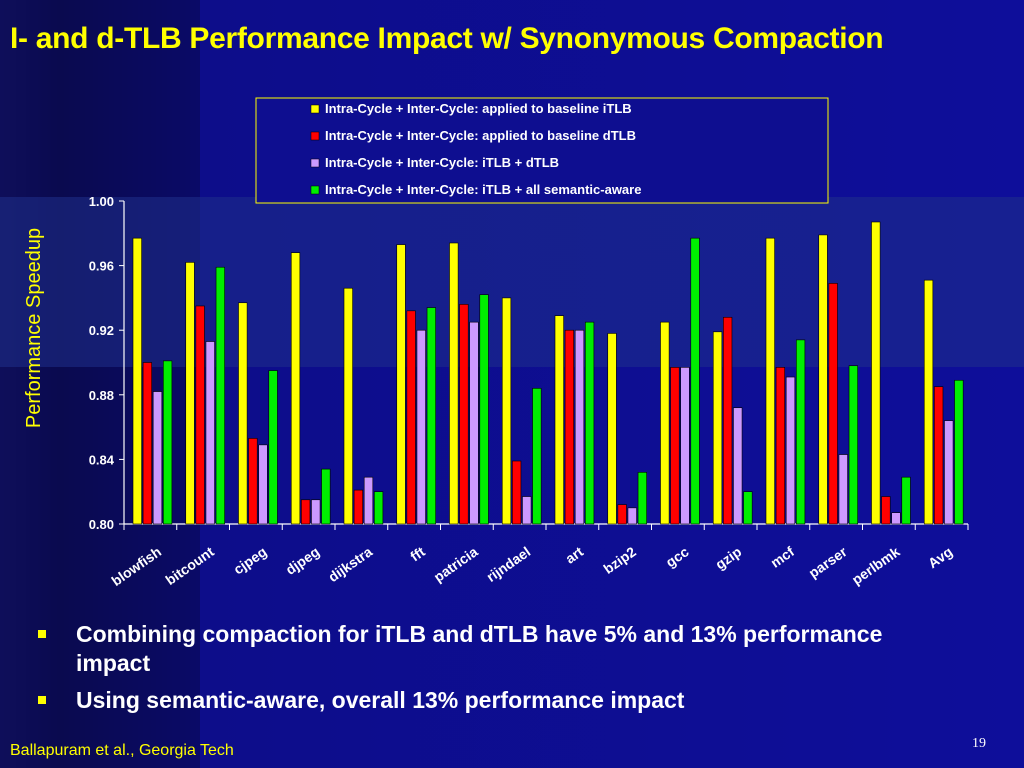 The width and height of the screenshot is (1024, 768). What do you see at coordinates (102, 459) in the screenshot?
I see `y-tick-label: 0.84` at bounding box center [102, 459].